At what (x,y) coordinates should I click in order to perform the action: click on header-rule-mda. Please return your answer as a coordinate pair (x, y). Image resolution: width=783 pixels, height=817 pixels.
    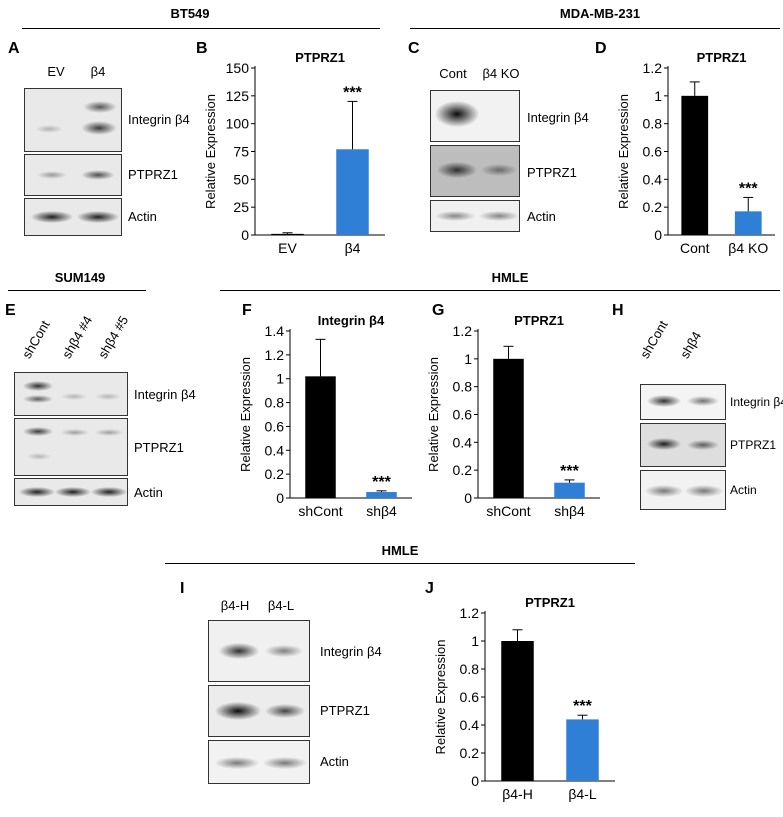
    Looking at the image, I should click on (595, 28).